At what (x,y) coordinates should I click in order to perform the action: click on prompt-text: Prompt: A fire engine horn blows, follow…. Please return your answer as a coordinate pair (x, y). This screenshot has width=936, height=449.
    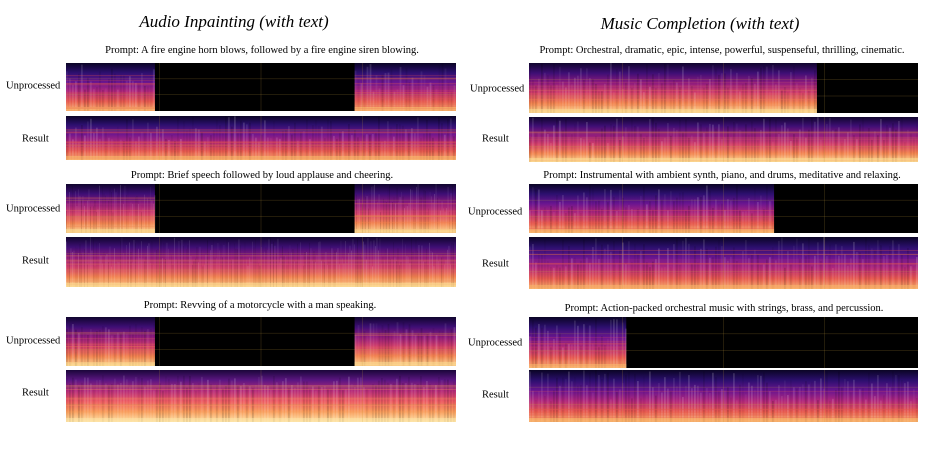
    Looking at the image, I should click on (262, 50).